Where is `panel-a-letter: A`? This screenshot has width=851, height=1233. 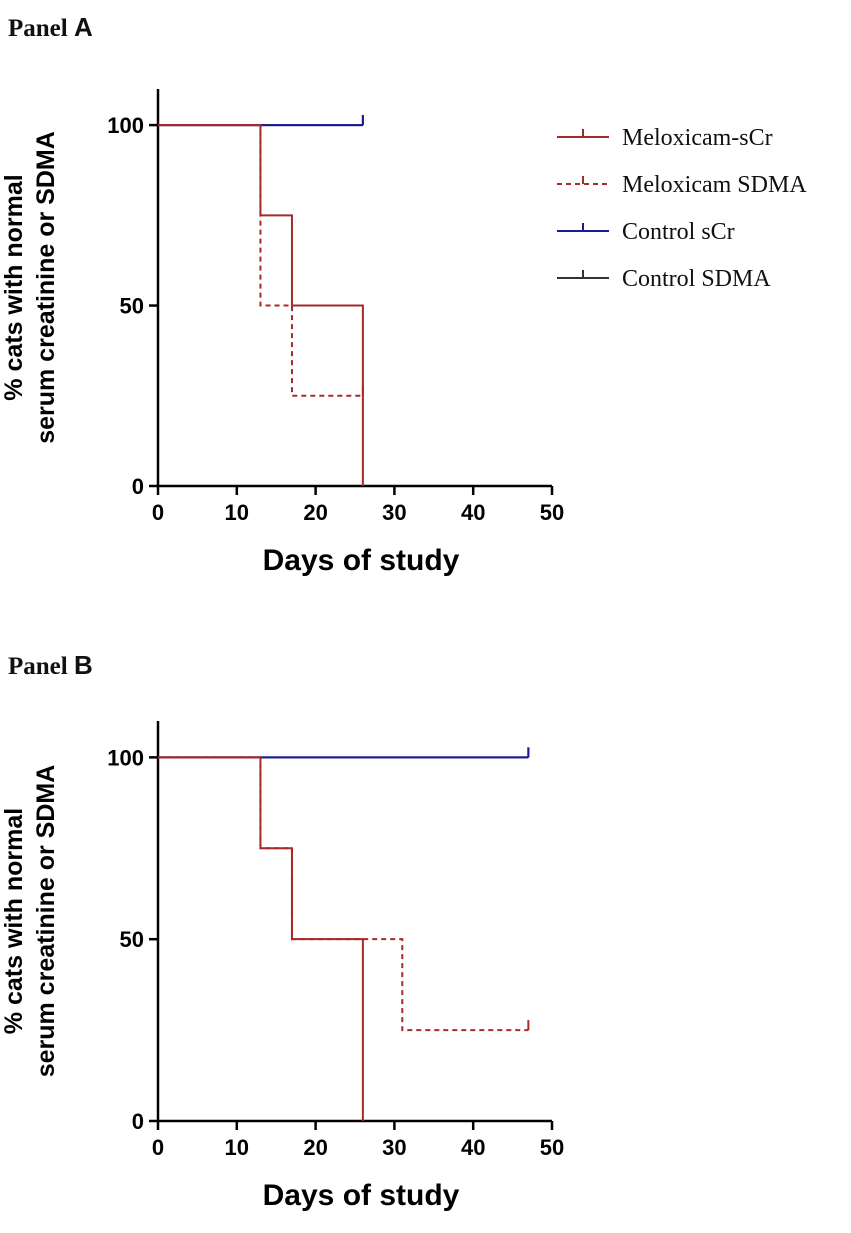 panel-a-letter: A is located at coordinates (83, 27).